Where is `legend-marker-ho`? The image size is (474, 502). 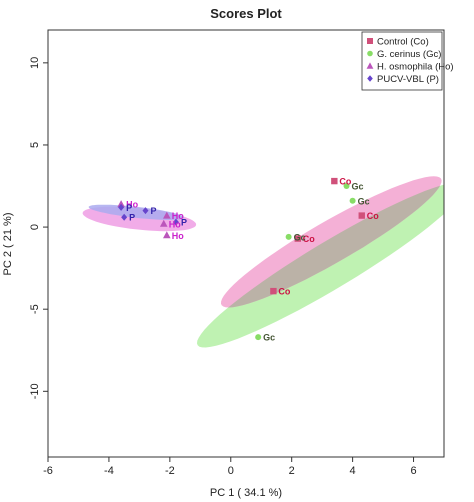
legend-marker-ho is located at coordinates (370, 65).